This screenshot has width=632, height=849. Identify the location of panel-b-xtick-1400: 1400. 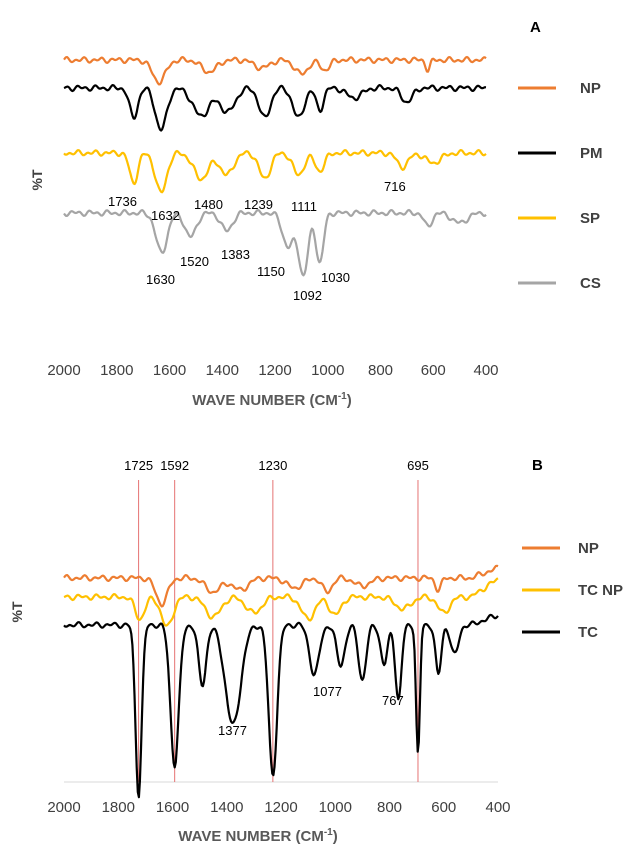
(226, 807).